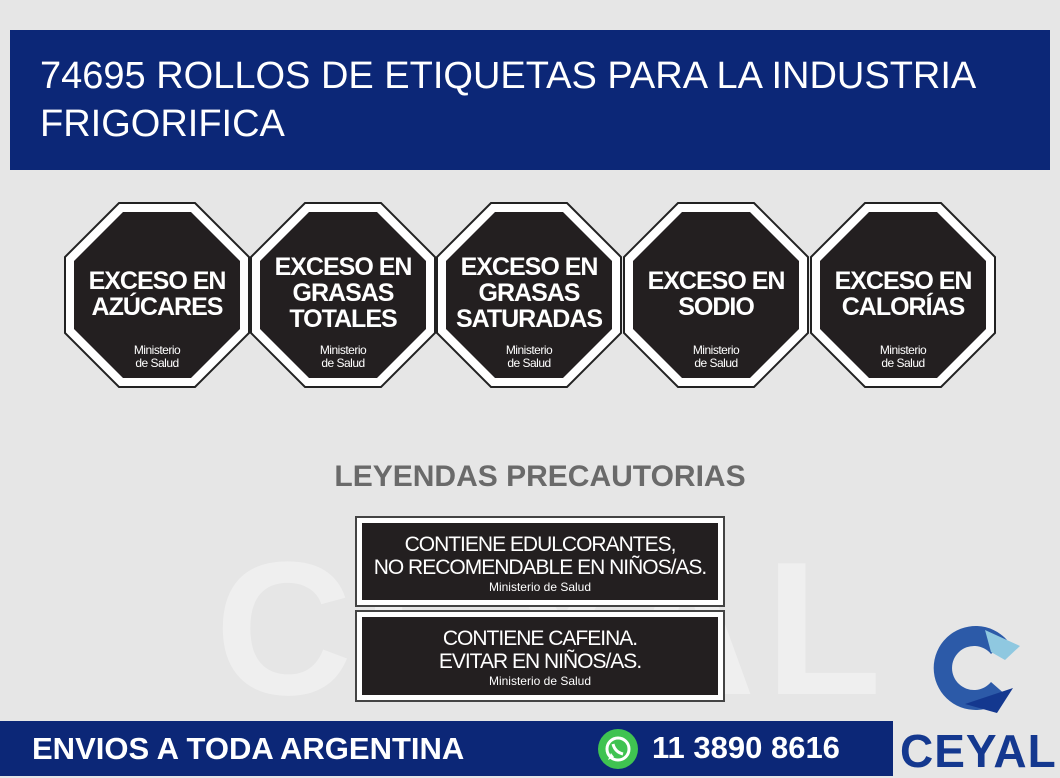  Describe the element at coordinates (540, 476) in the screenshot. I see `section-heading: LEYENDAS PRECAUTORIAS` at that location.